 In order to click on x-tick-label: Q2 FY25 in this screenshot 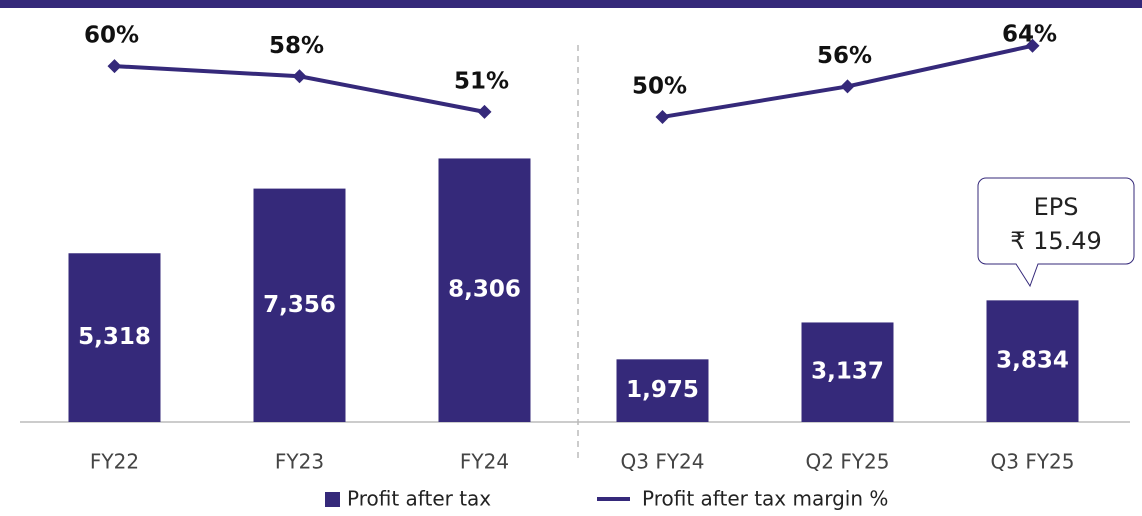, I will do `click(848, 462)`.